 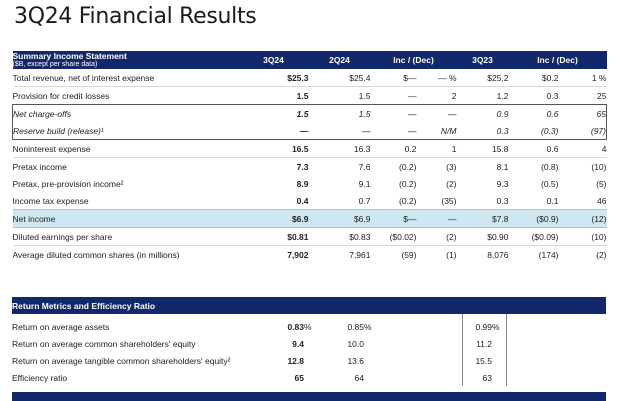 I want to click on value-2q24: 13.6, so click(x=355, y=360).